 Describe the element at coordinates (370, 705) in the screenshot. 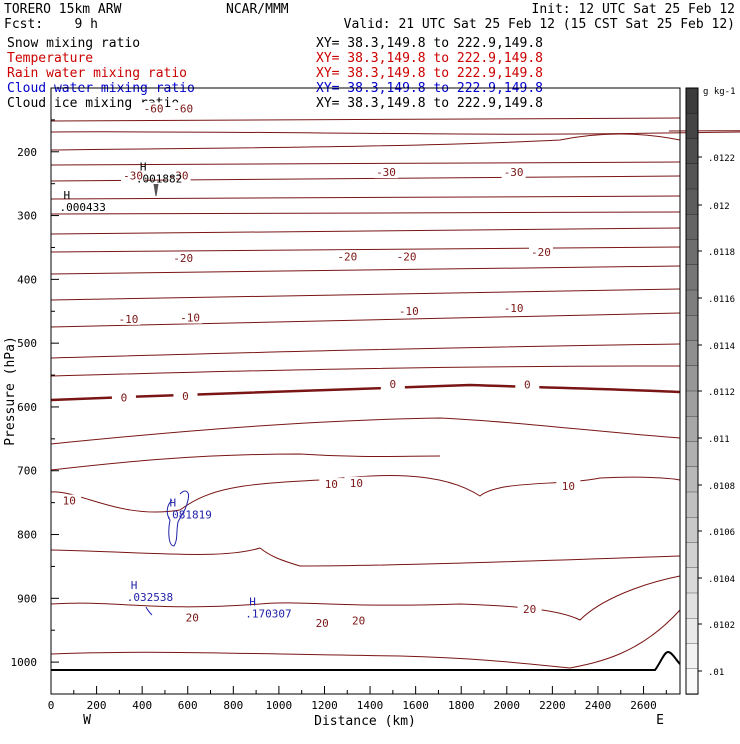

I see `x-tick-label: 1400` at that location.